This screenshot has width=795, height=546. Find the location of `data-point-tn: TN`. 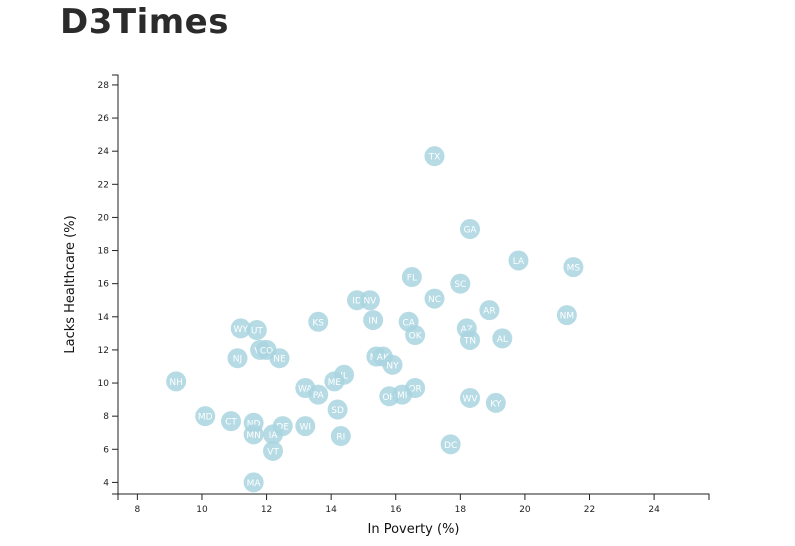

data-point-tn: TN is located at coordinates (470, 339).